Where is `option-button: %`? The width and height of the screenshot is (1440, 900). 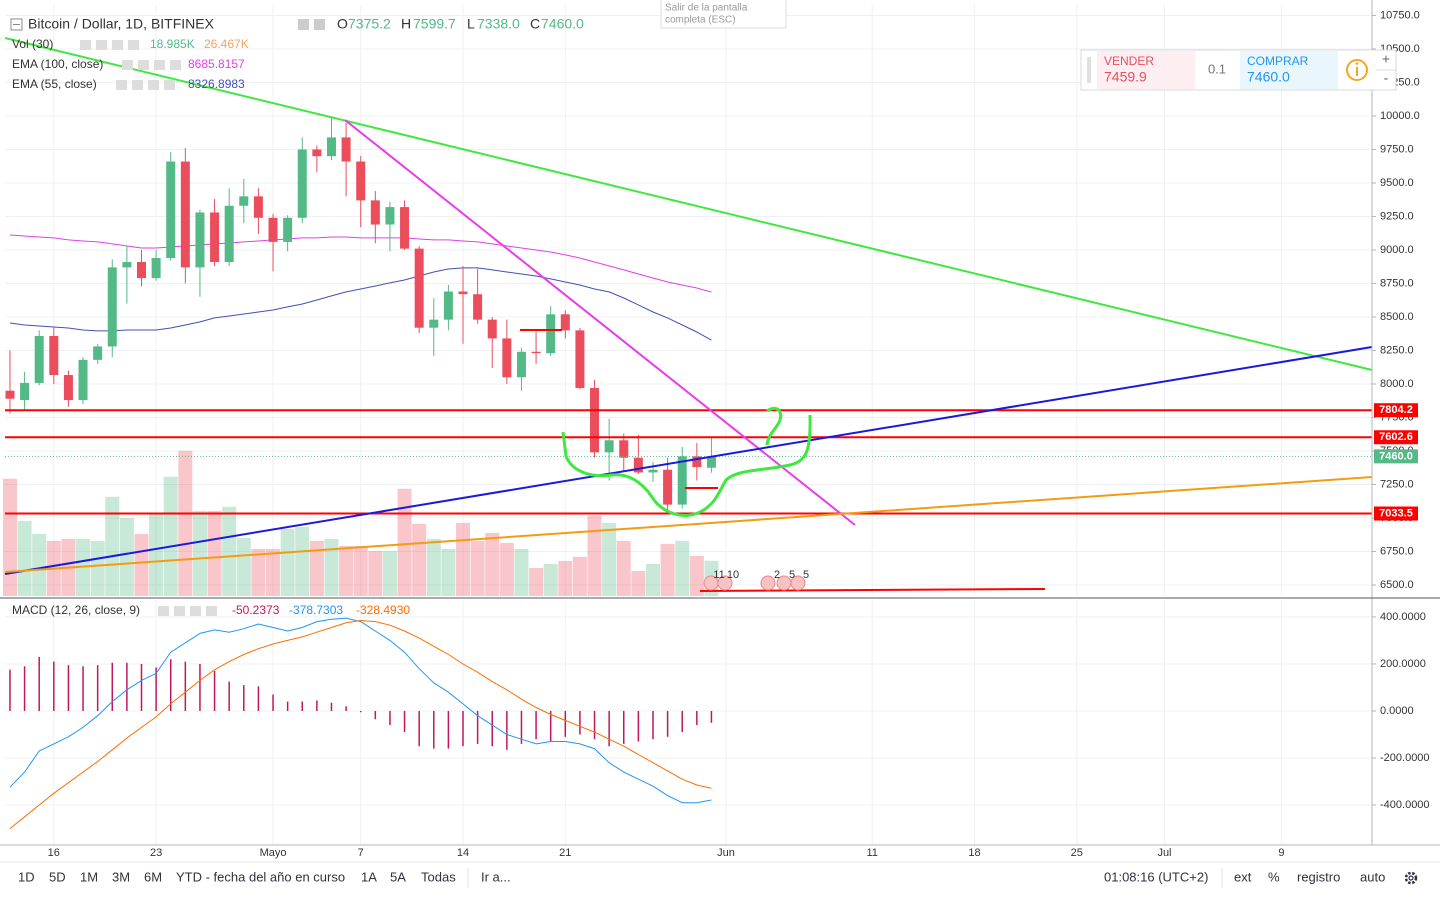 option-button: % is located at coordinates (1274, 876).